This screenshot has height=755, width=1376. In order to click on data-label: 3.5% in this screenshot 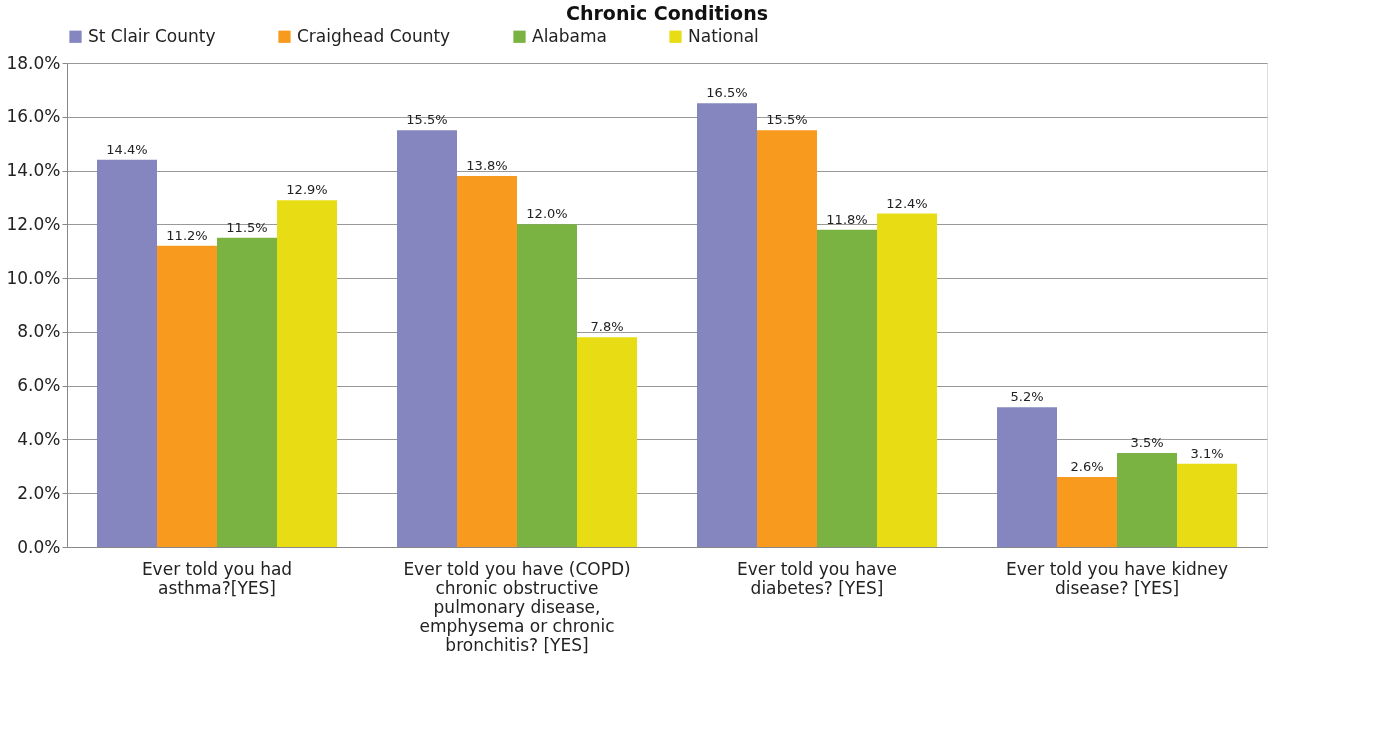, I will do `click(1147, 442)`.